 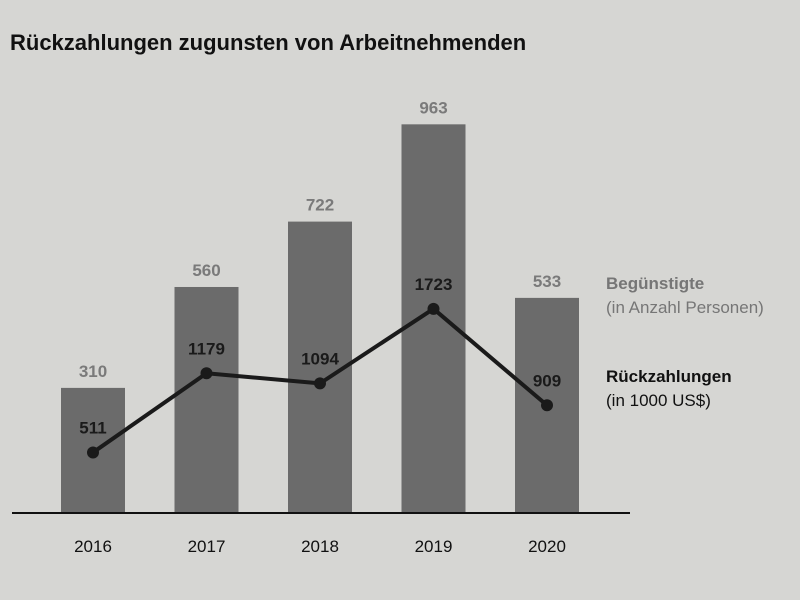 What do you see at coordinates (434, 546) in the screenshot?
I see `x-tick-2019: 2019` at bounding box center [434, 546].